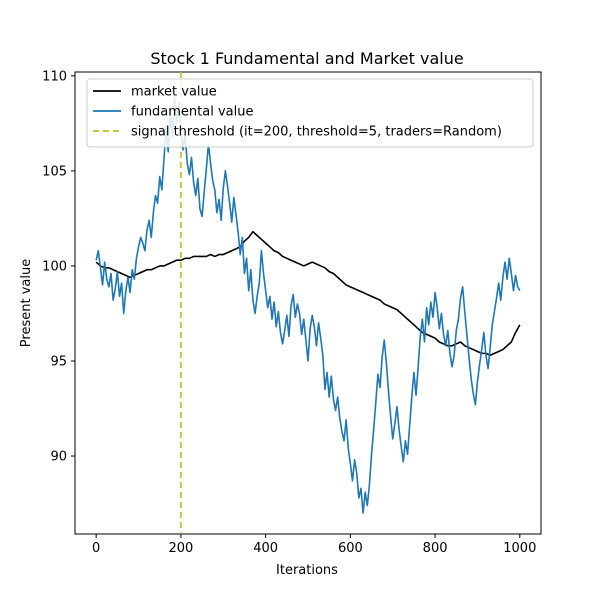  I want to click on y-tick-label: 95, so click(58, 361).